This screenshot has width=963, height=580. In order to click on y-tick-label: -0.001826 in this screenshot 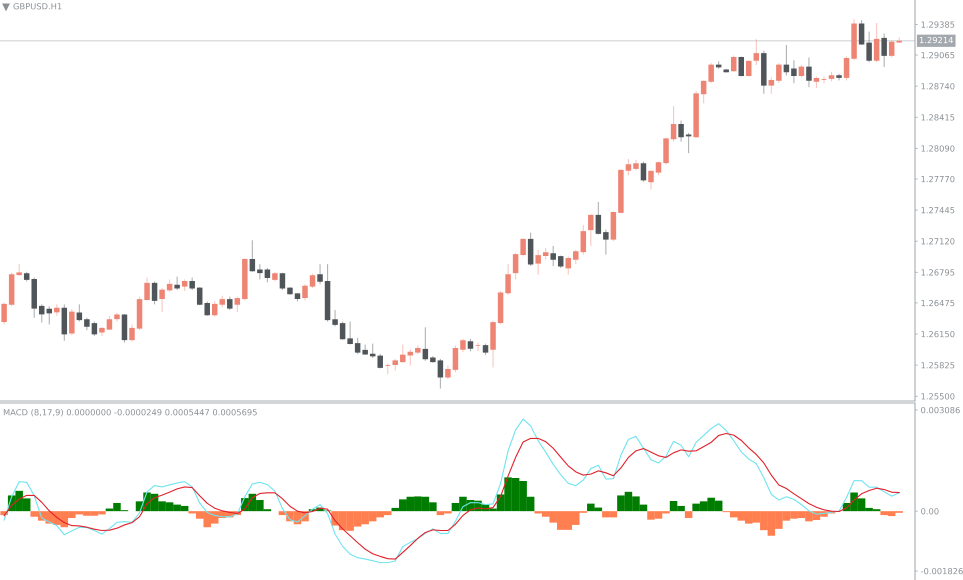, I will do `click(941, 571)`.